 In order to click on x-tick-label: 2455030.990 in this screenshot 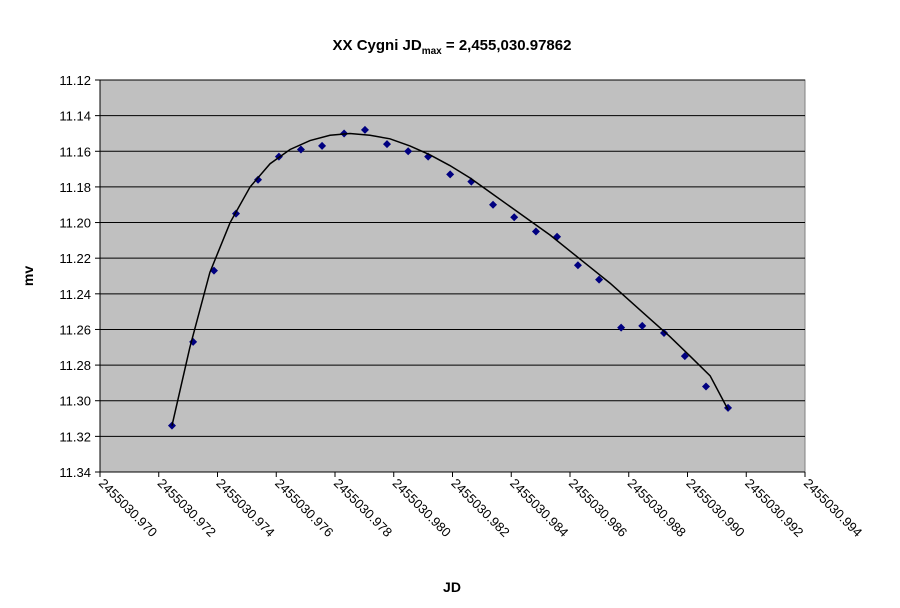, I will do `click(715, 508)`.